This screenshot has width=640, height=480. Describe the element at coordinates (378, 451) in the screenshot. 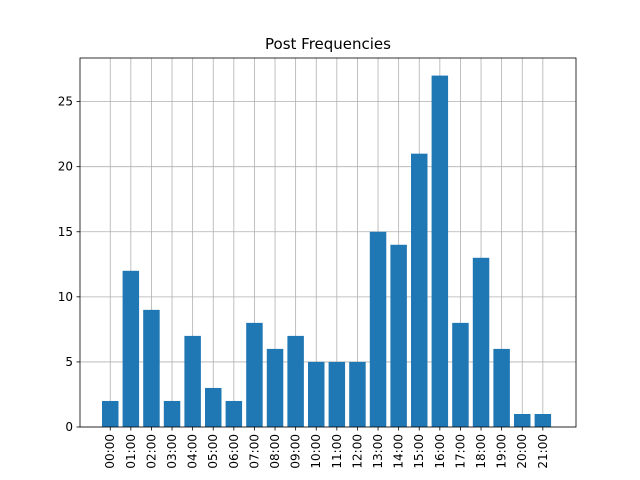

I see `x-tick-label: 13:00` at that location.